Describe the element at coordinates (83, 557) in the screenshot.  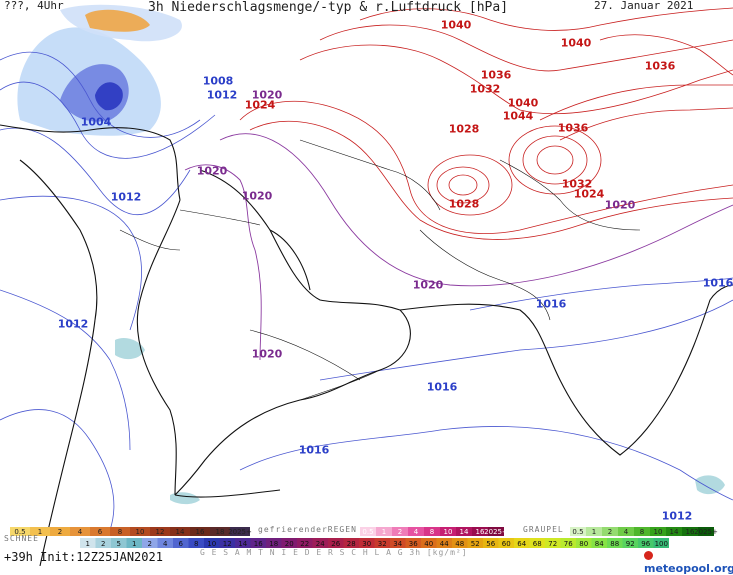
I see `model-run-info: +39h Init:12Z25JAN2021` at that location.